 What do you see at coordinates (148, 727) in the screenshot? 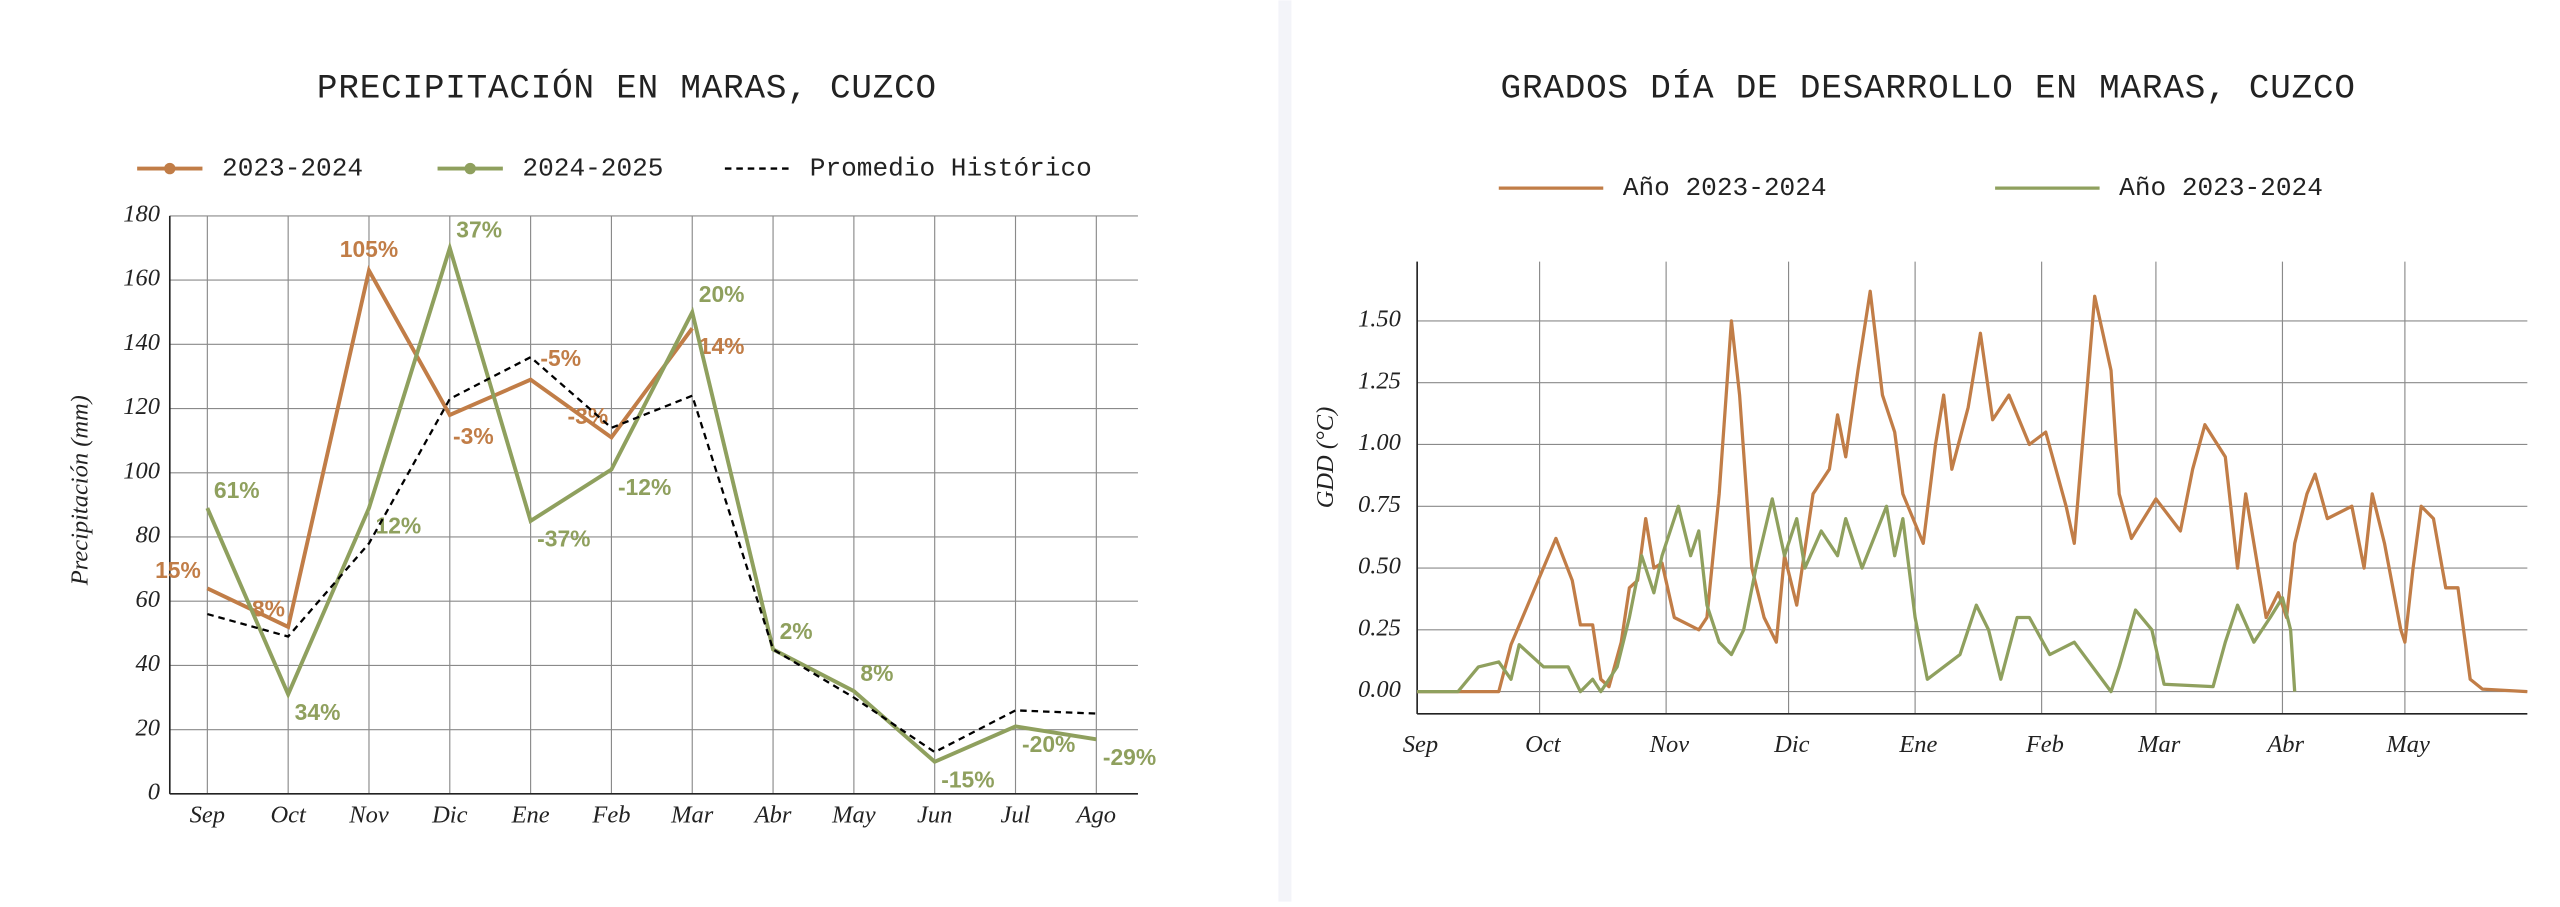
I see `y-tick-label: 20` at bounding box center [148, 727].